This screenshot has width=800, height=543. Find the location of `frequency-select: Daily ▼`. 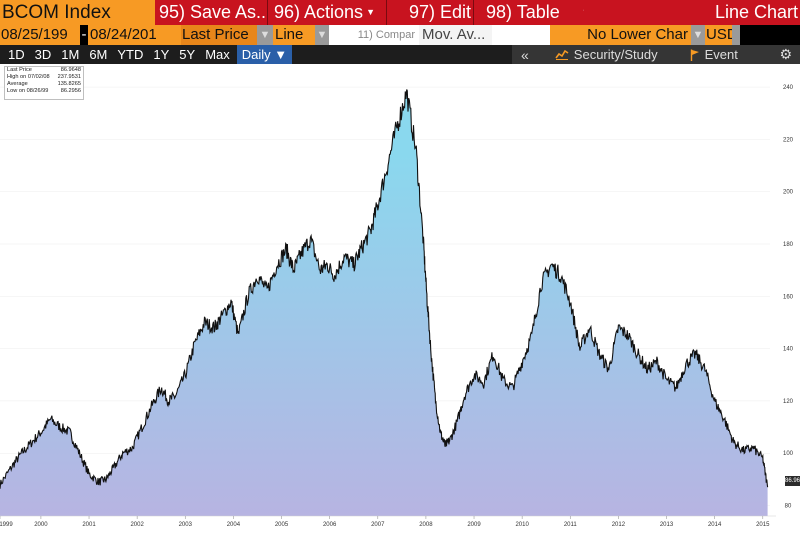

frequency-select: Daily ▼ is located at coordinates (264, 54).